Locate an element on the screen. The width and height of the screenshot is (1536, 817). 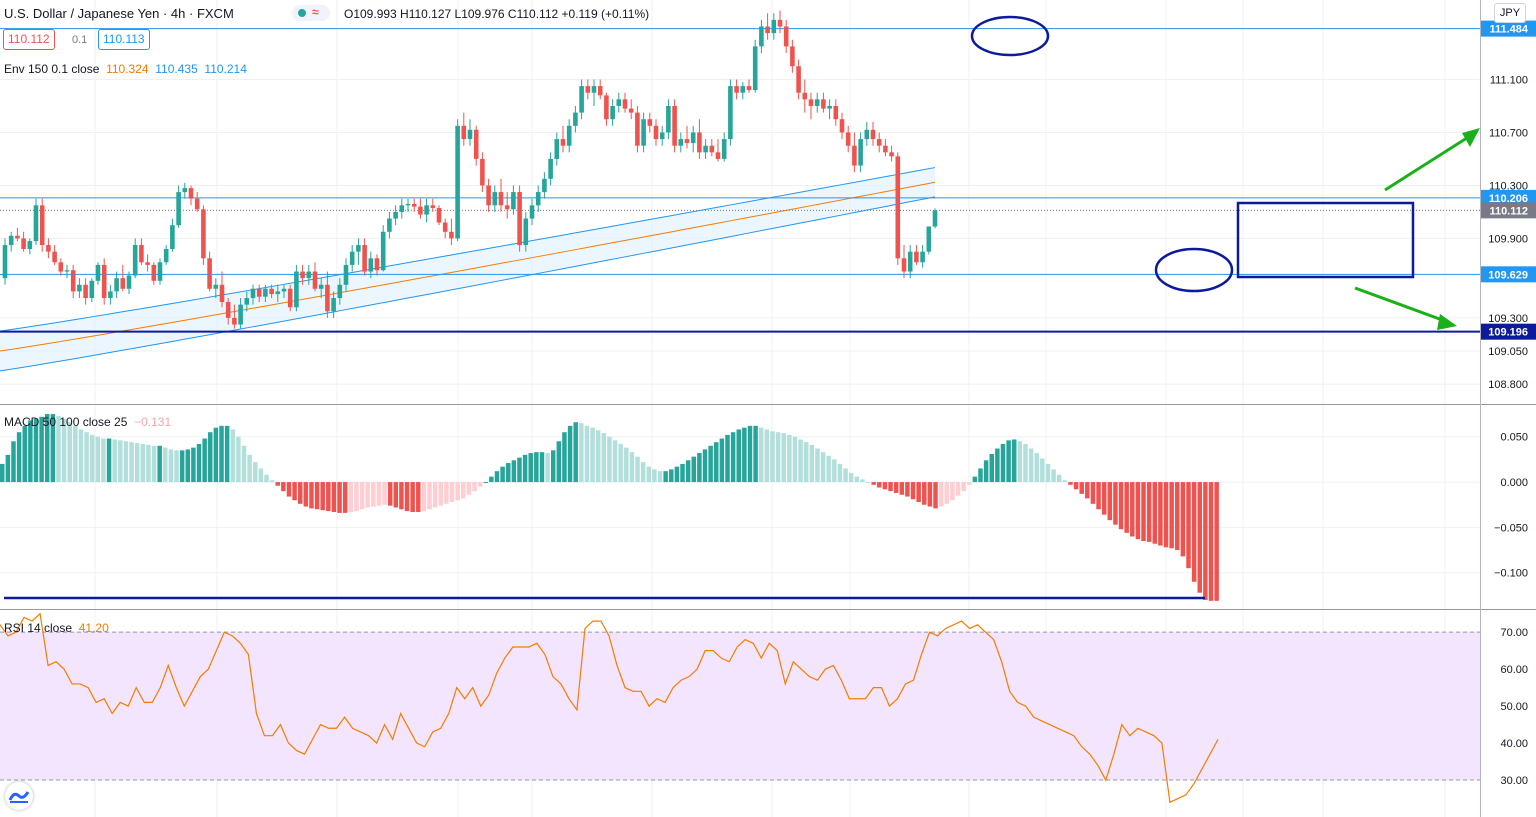
macd-tick-label: −0.100 is located at coordinates (1511, 574).